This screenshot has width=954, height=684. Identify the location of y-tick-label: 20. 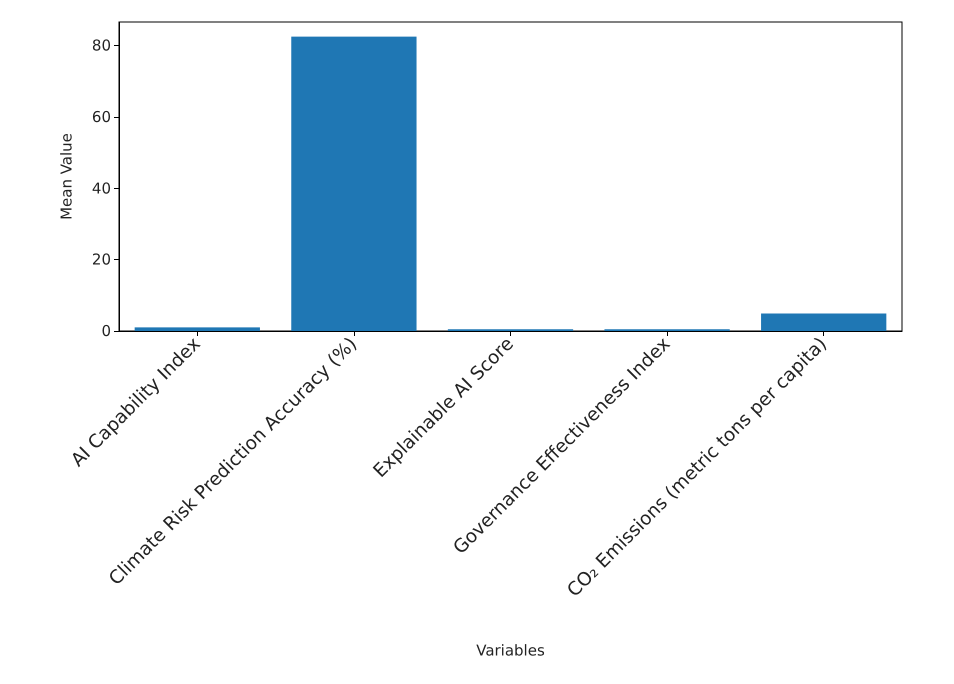
(101, 259).